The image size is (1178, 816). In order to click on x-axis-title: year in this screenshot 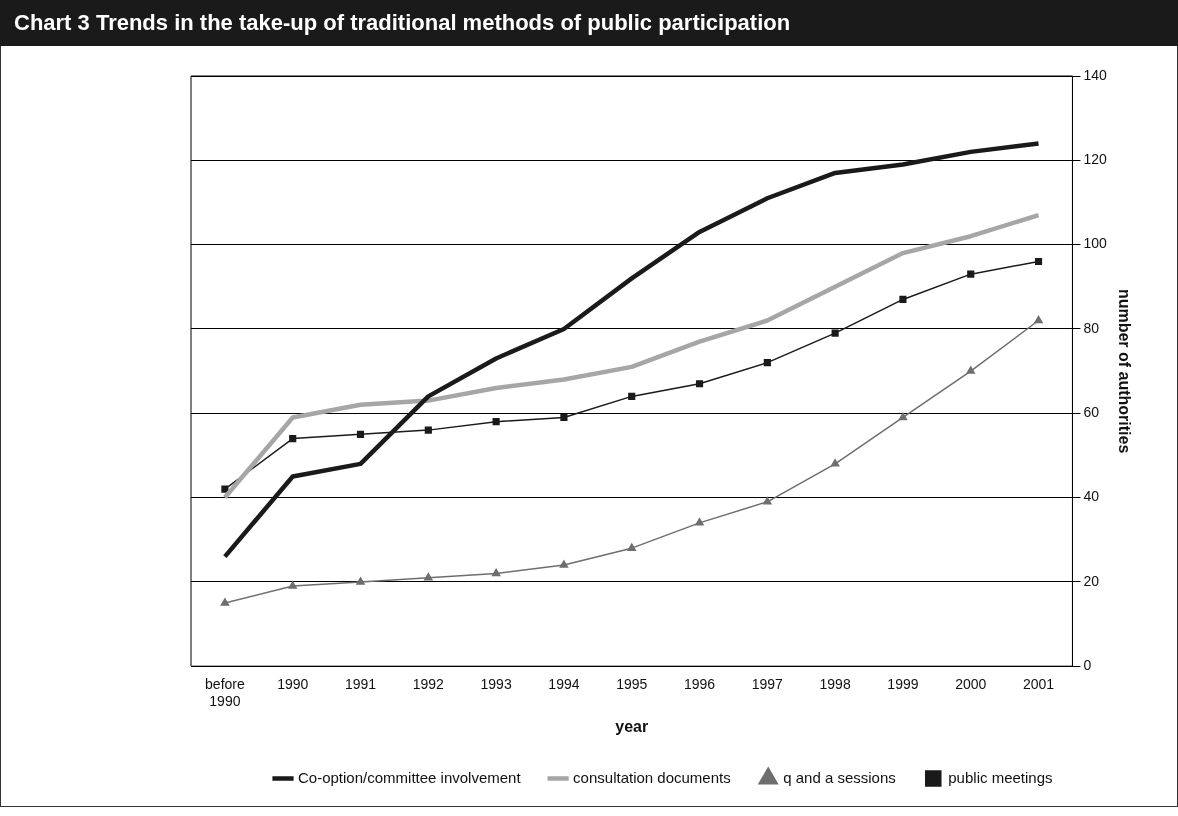, I will do `click(632, 726)`.